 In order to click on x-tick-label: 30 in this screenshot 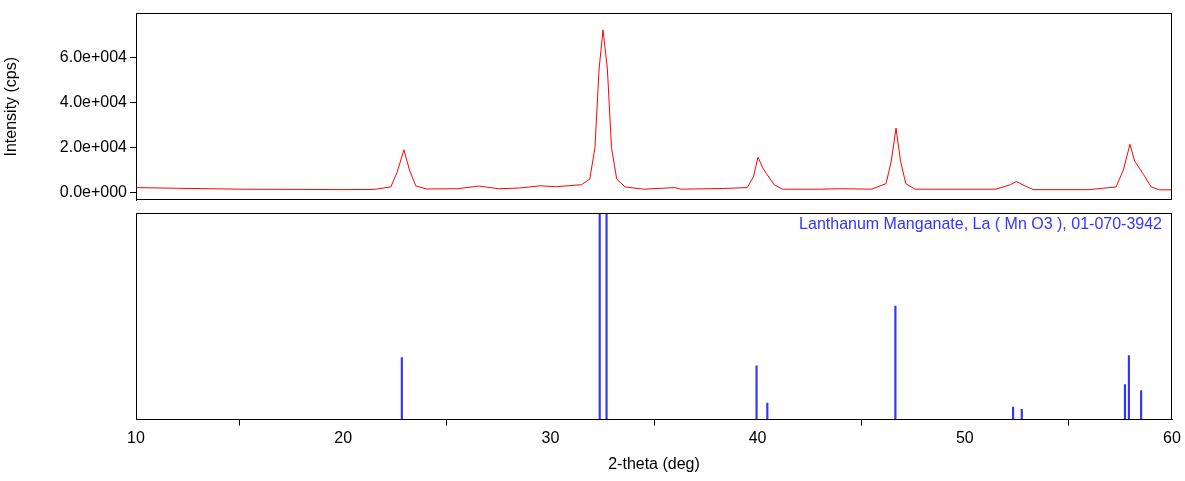, I will do `click(550, 437)`.